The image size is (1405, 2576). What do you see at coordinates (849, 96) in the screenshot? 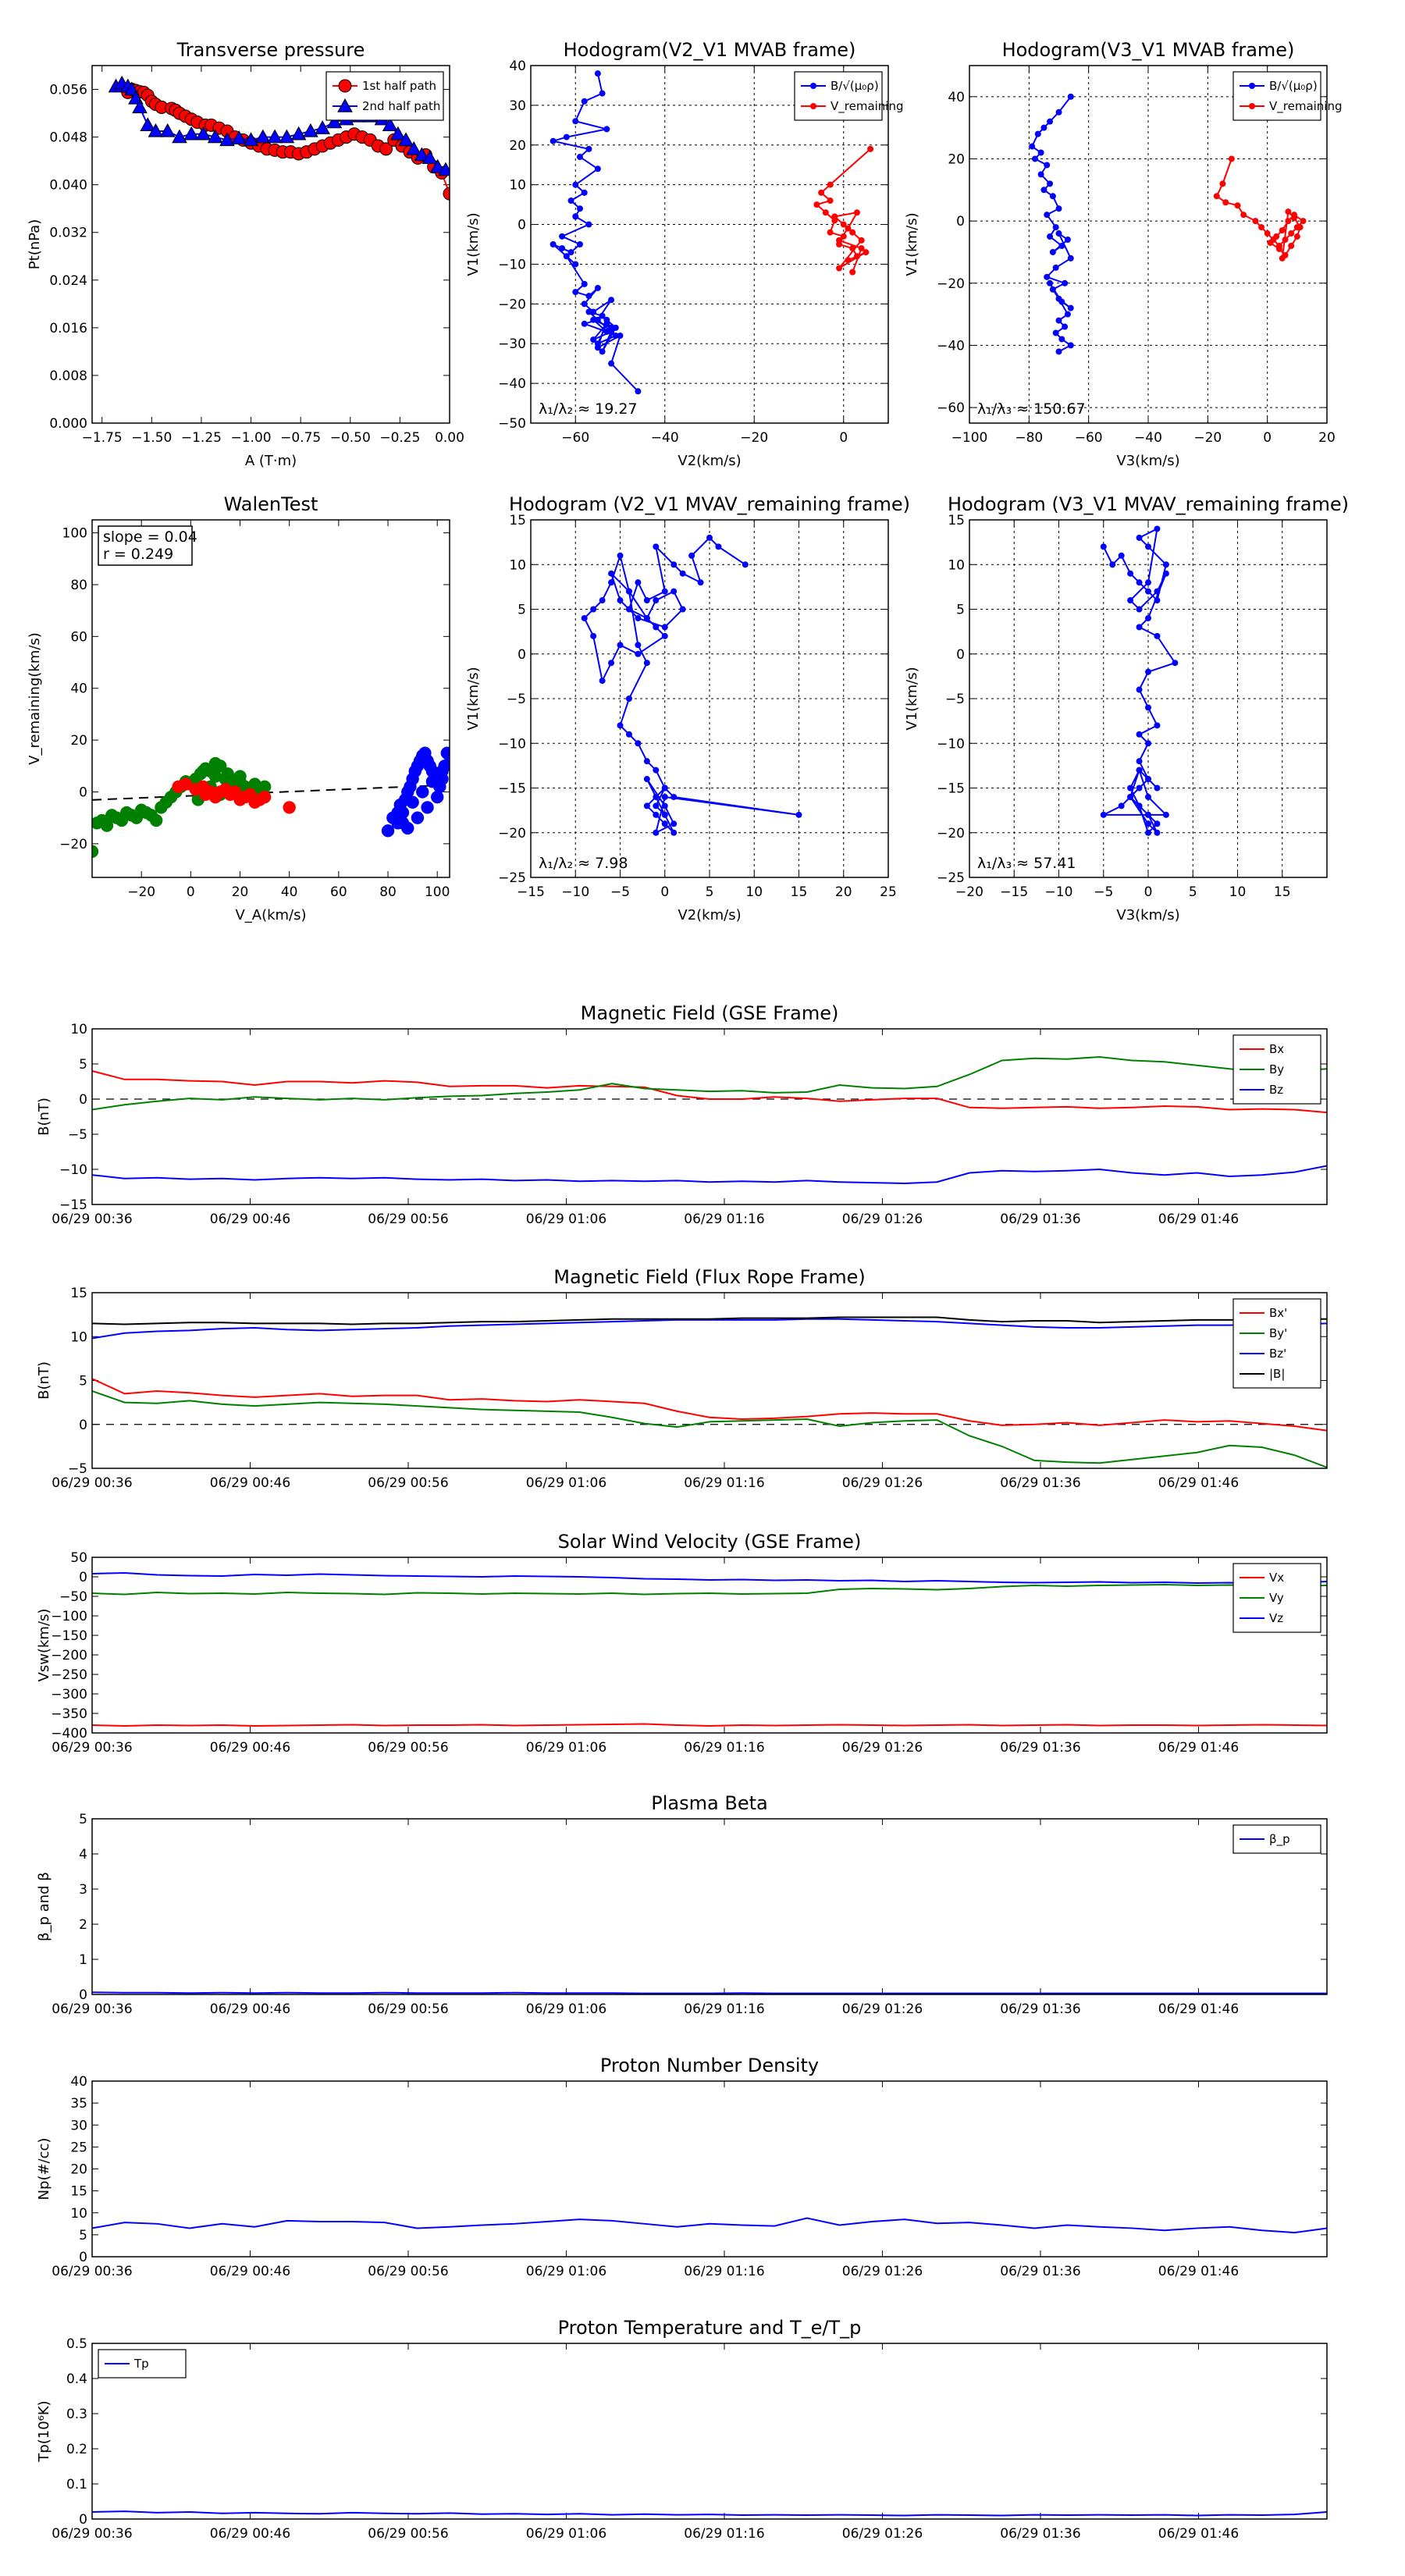
I see `legend: B/√(μ₀ρ) V_remaining` at bounding box center [849, 96].